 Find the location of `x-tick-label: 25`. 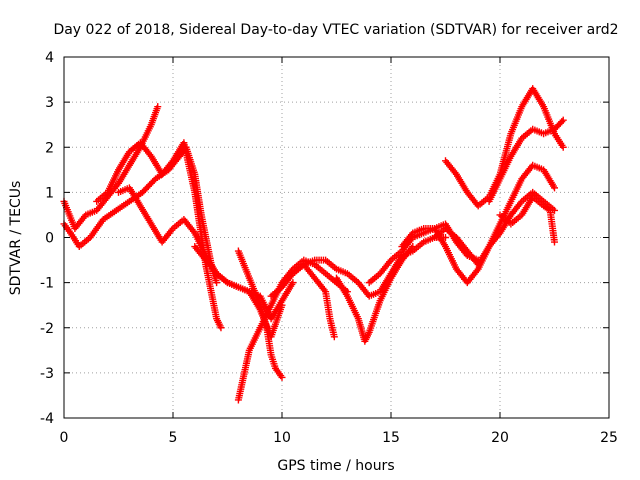

x-tick-label: 25 is located at coordinates (609, 438).